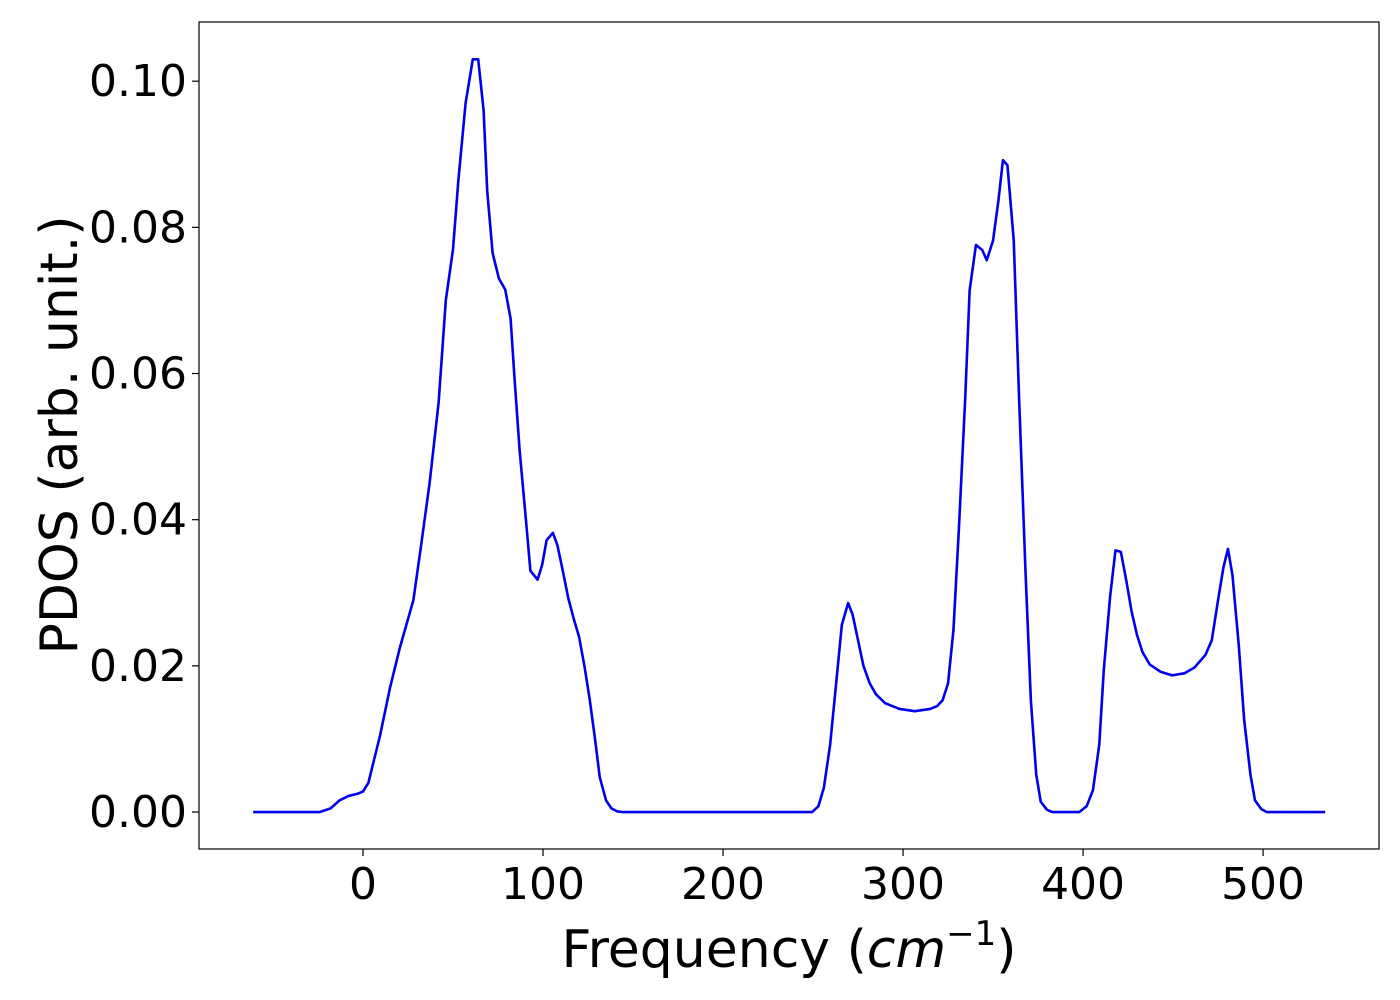 The width and height of the screenshot is (1400, 1000). I want to click on x-axis-label-text: Frequency (, so click(713, 950).